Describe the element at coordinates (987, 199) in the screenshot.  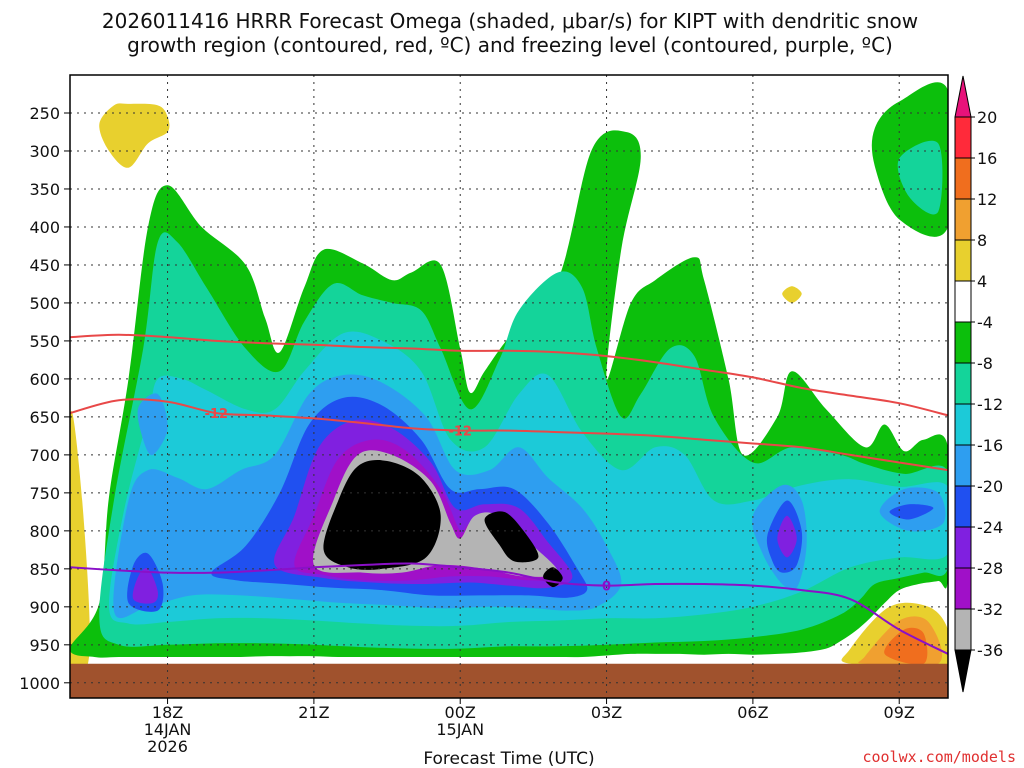
I see `colorbar-label-2: 12` at that location.